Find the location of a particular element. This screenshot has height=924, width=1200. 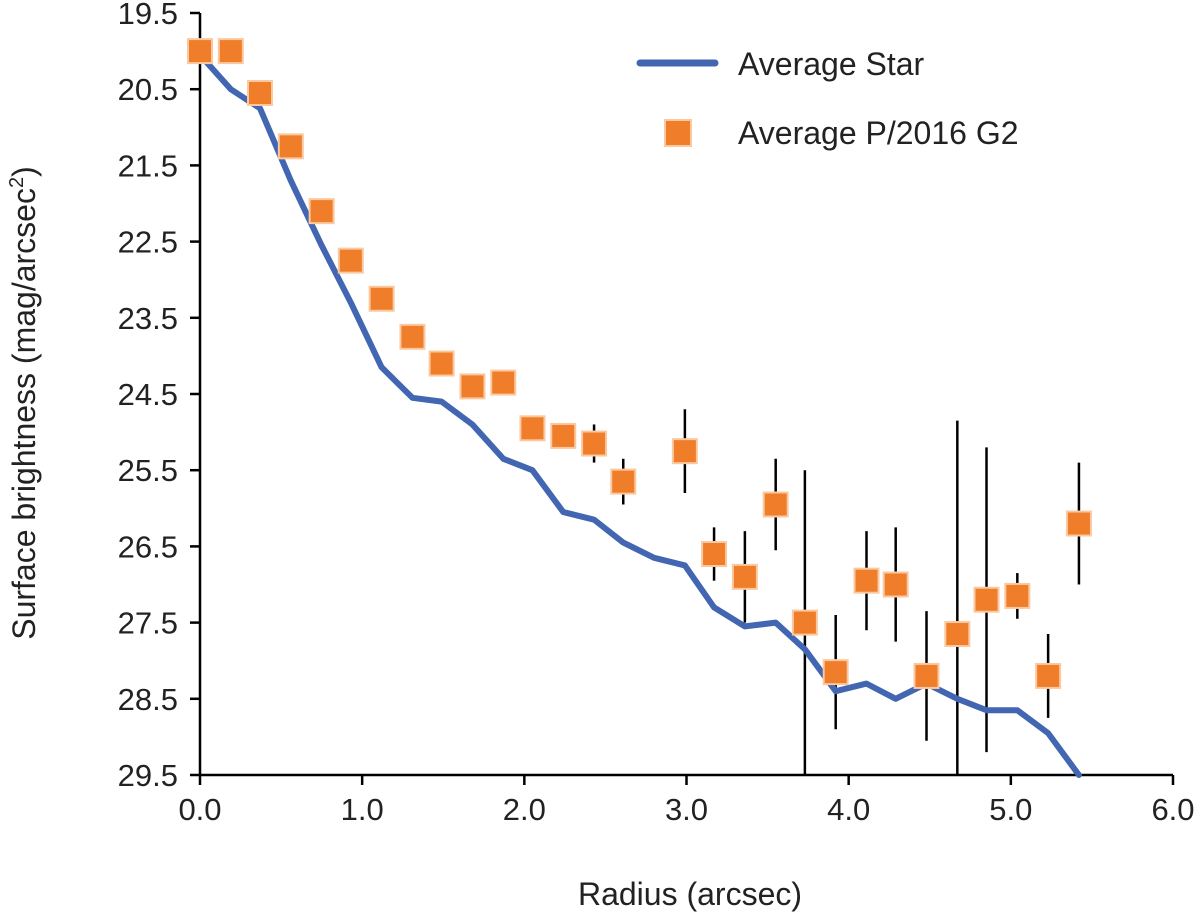

legend-square-swatch is located at coordinates (678, 133).